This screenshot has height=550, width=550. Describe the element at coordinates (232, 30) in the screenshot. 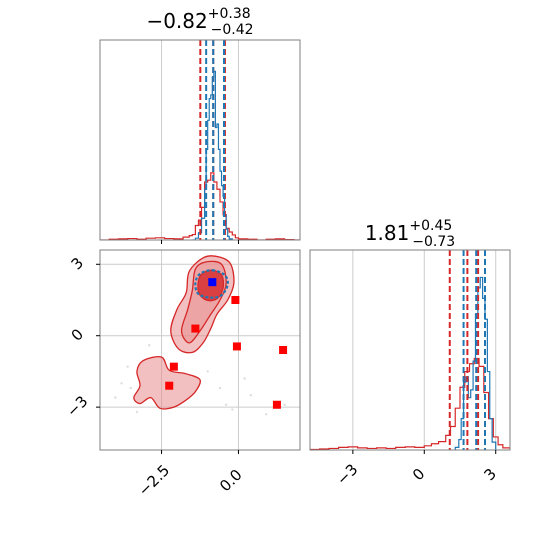

I see `top-left-title-lower-error: −0.42` at that location.